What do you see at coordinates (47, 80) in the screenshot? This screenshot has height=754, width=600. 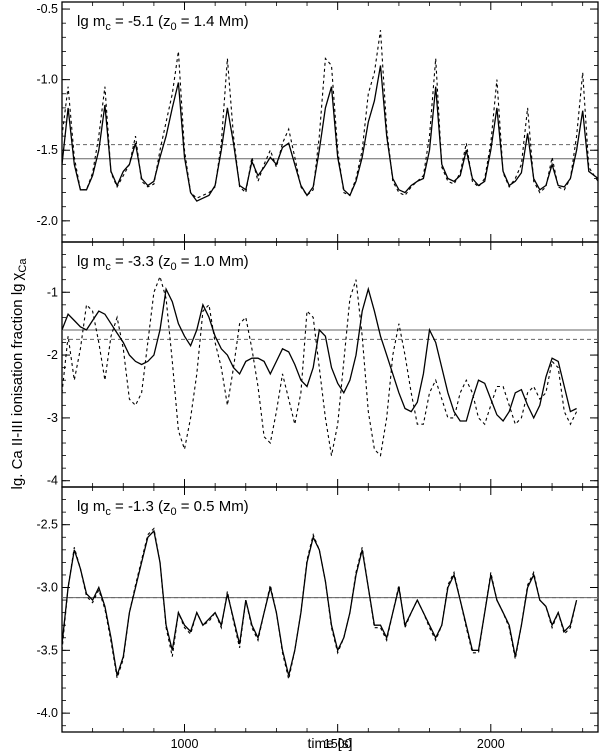 I see `y-tick-label: -1.0` at bounding box center [47, 80].